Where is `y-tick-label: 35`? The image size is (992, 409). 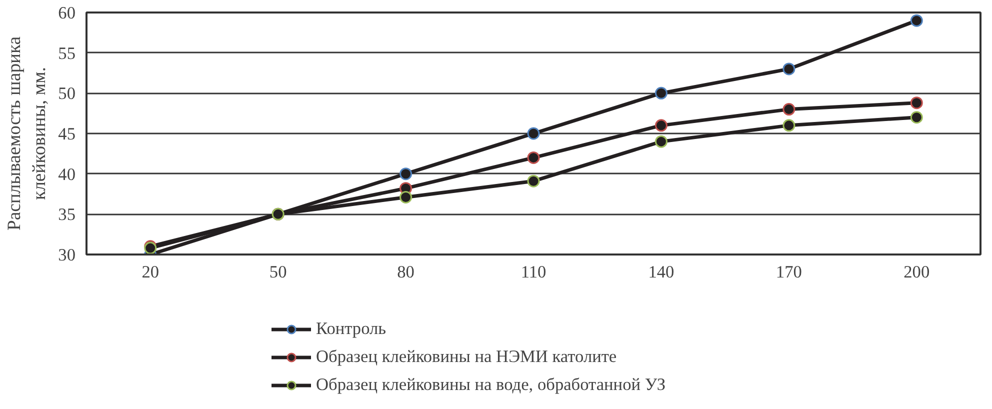
y-tick-label: 35 is located at coordinates (67, 214).